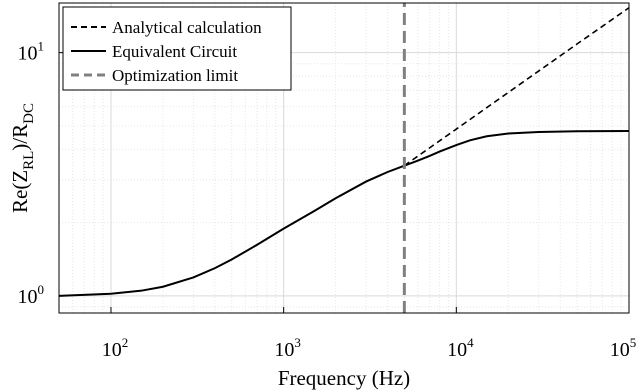 The height and width of the screenshot is (392, 644). I want to click on y-tick-label: 10¹, so click(31, 52).